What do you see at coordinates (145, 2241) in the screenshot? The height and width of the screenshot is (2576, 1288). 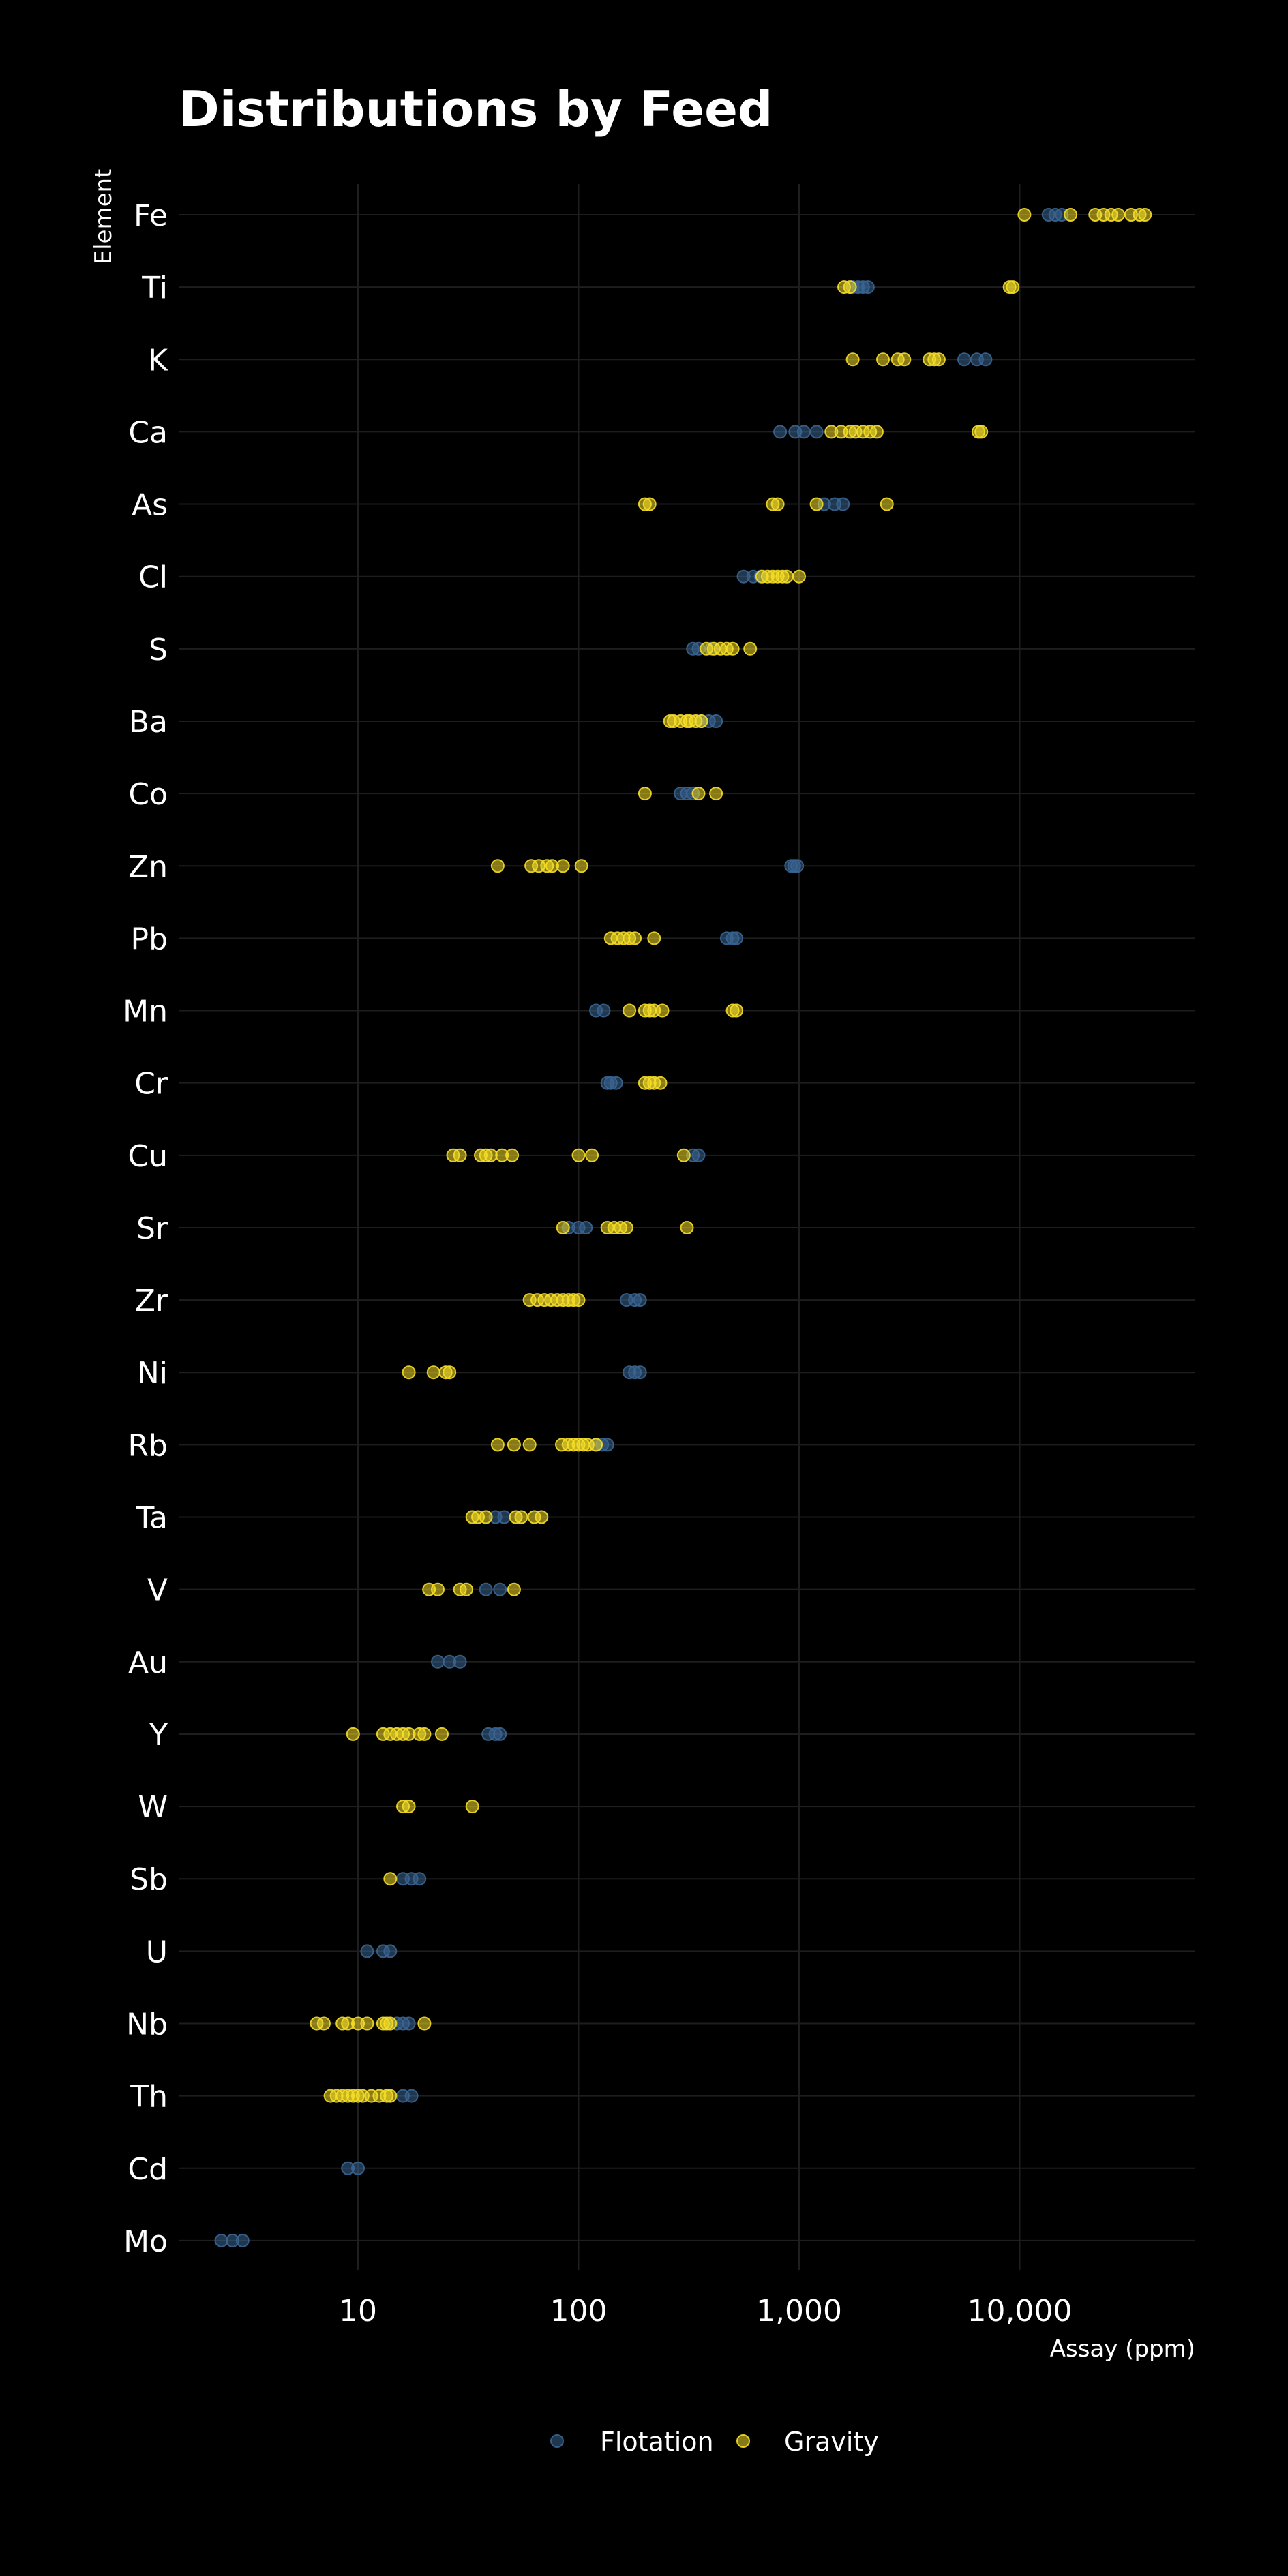 I see `y-tick-label: Mo` at bounding box center [145, 2241].